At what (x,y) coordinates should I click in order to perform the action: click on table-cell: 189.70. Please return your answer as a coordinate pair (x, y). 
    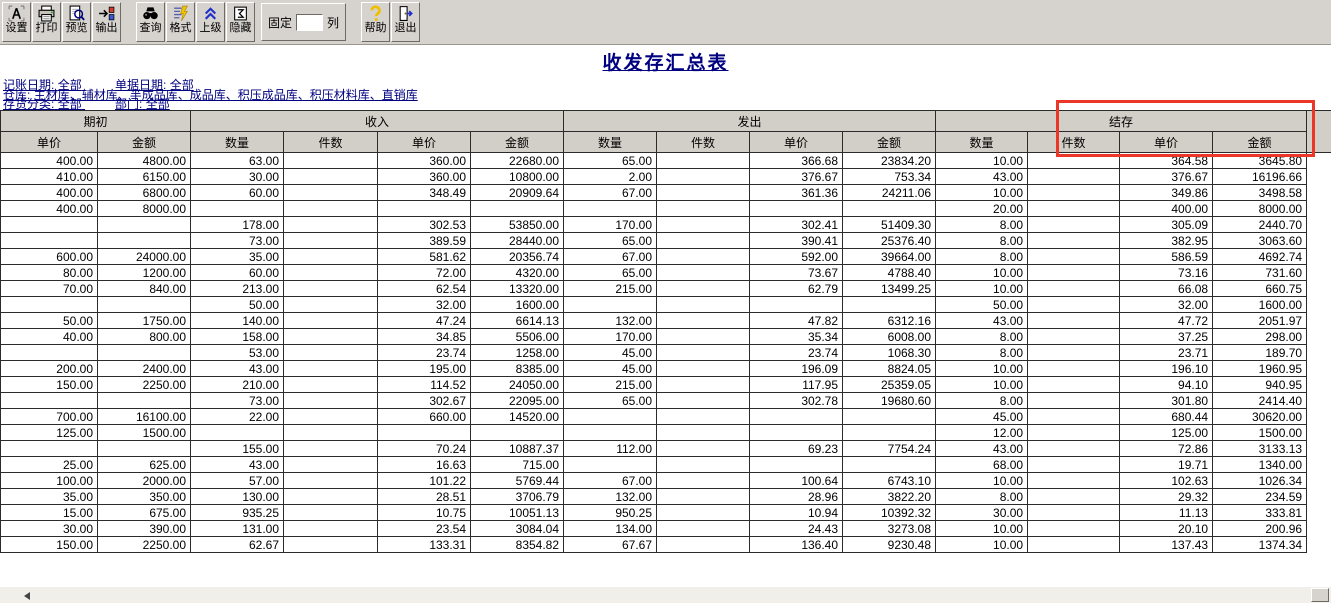
    Looking at the image, I should click on (1260, 352).